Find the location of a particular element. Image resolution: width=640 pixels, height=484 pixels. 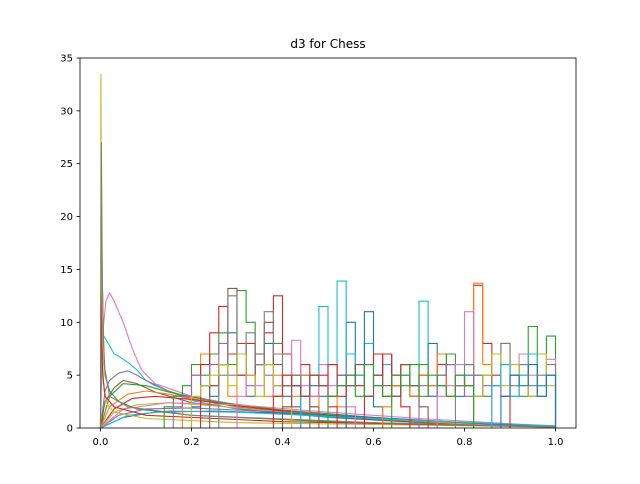

y-tick-label: 20 is located at coordinates (66, 217).